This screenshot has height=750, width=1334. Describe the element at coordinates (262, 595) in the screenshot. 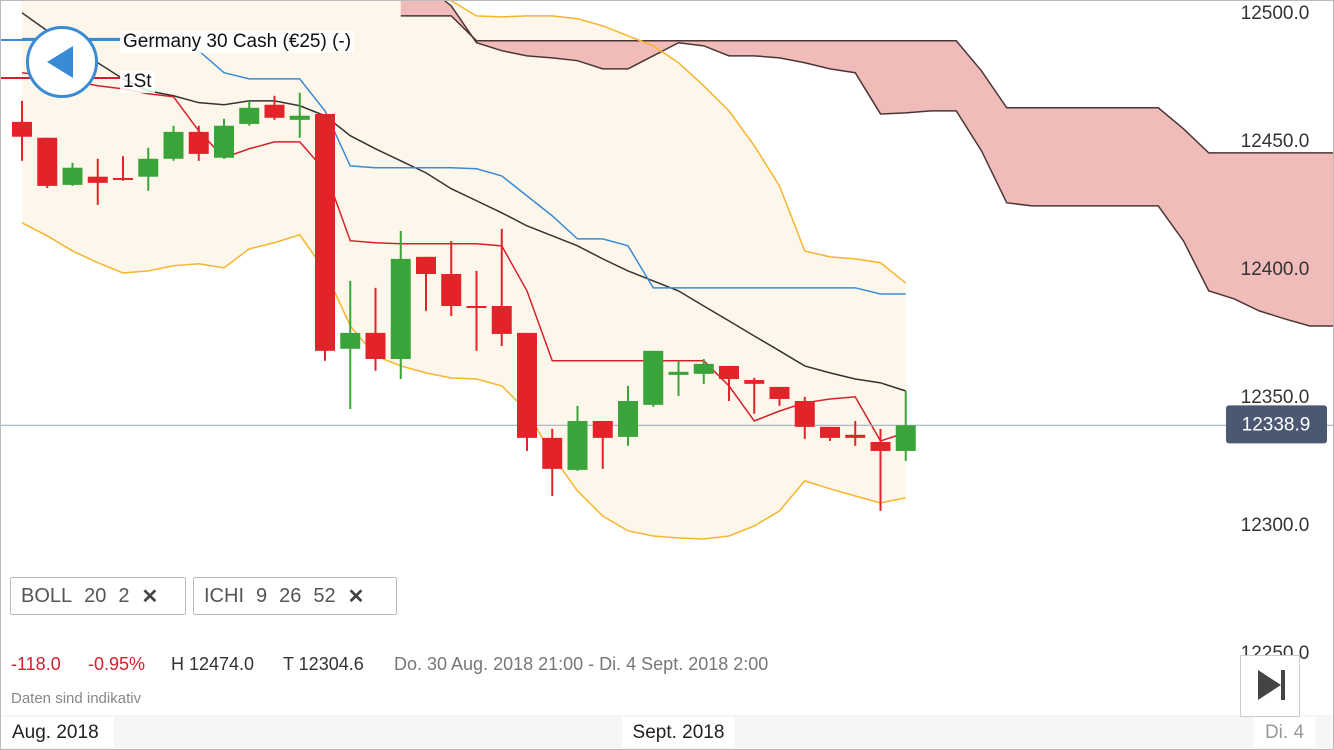

I see `indicator-param: 9` at that location.